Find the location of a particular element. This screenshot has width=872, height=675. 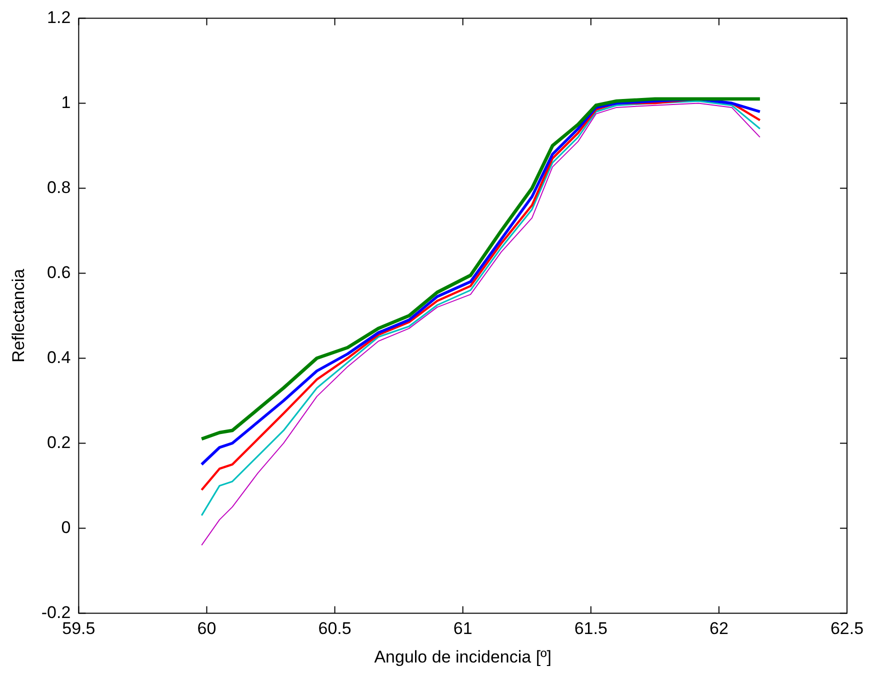

x-tick-label: 59.5 is located at coordinates (79, 628).